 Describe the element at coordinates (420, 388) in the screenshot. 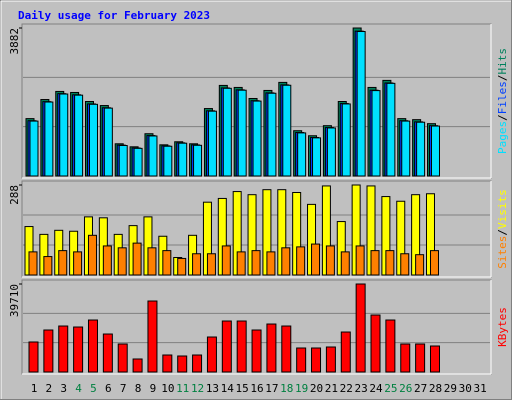

I see `x-tick-label: 27` at that location.